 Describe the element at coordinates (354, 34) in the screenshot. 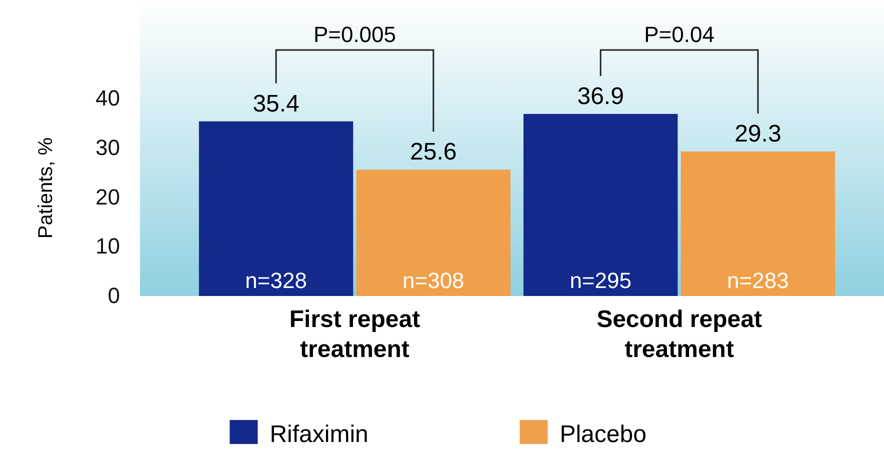

I see `annotation: P=0.005` at that location.